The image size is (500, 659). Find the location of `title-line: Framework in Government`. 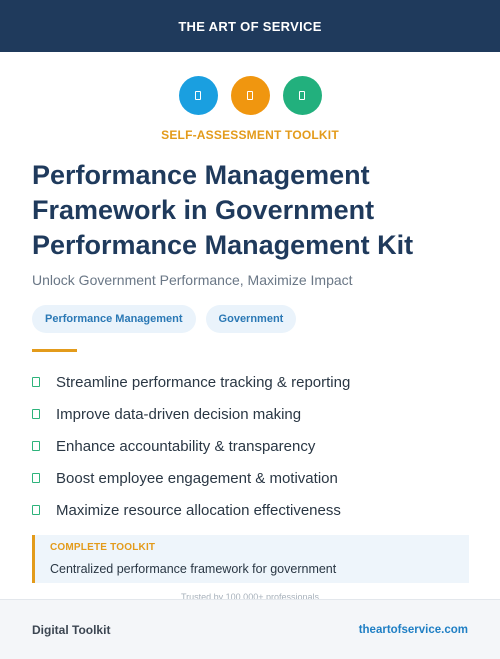

title-line: Framework in Government is located at coordinates (203, 210).